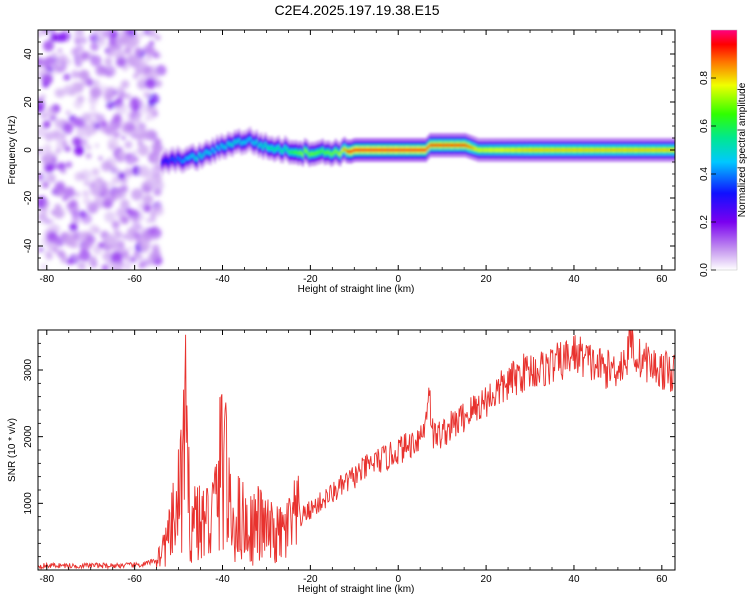 The image size is (750, 600). Describe the element at coordinates (28, 54) in the screenshot. I see `y-tick-label: 40` at that location.